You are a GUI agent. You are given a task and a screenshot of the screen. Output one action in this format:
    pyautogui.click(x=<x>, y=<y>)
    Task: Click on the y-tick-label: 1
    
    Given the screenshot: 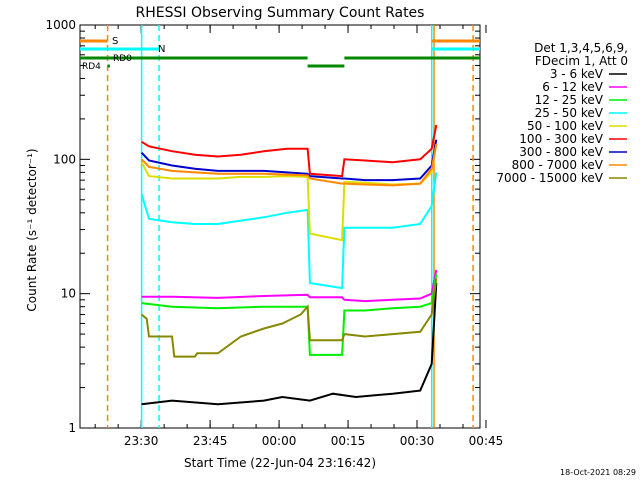 What is the action you would take?
    pyautogui.click(x=72, y=428)
    